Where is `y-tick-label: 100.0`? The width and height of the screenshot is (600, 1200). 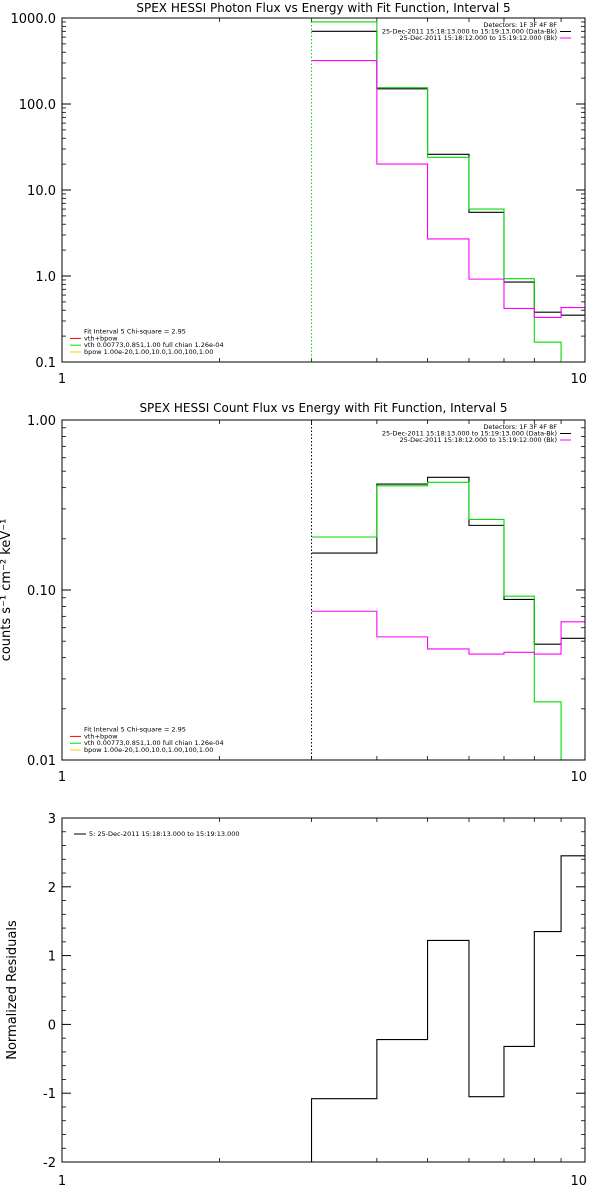
y-tick-label: 100.0 is located at coordinates (37, 105).